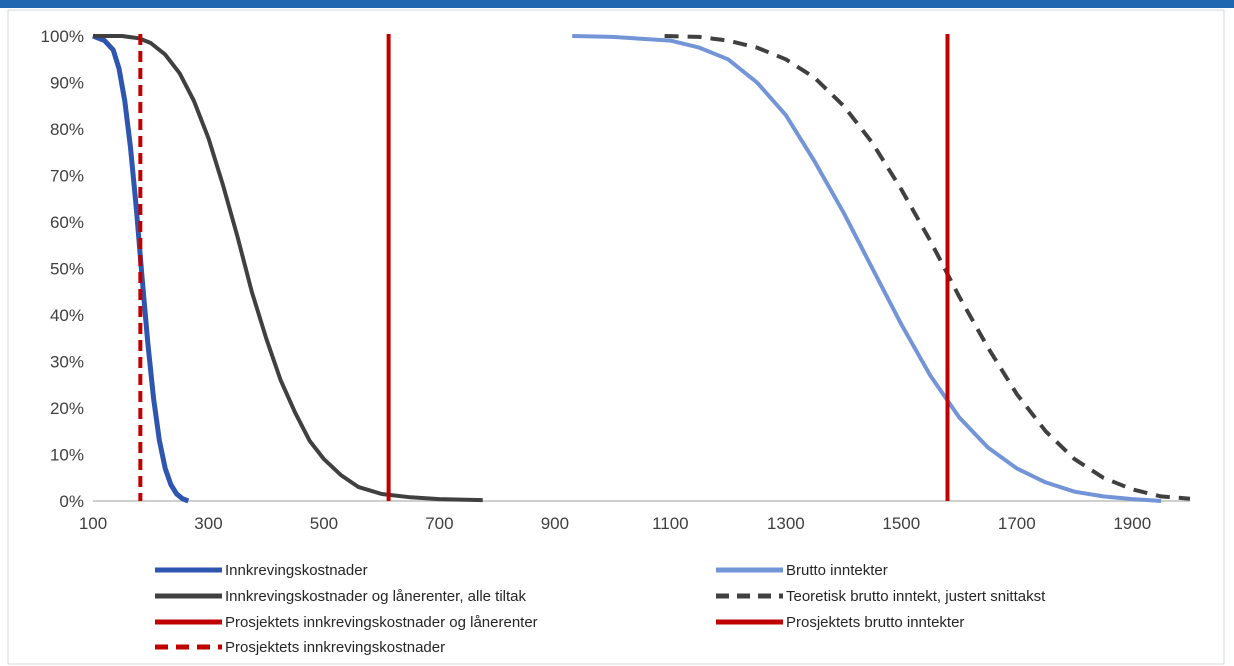 The height and width of the screenshot is (666, 1234). What do you see at coordinates (67, 315) in the screenshot?
I see `y-tick-label: 40%` at bounding box center [67, 315].